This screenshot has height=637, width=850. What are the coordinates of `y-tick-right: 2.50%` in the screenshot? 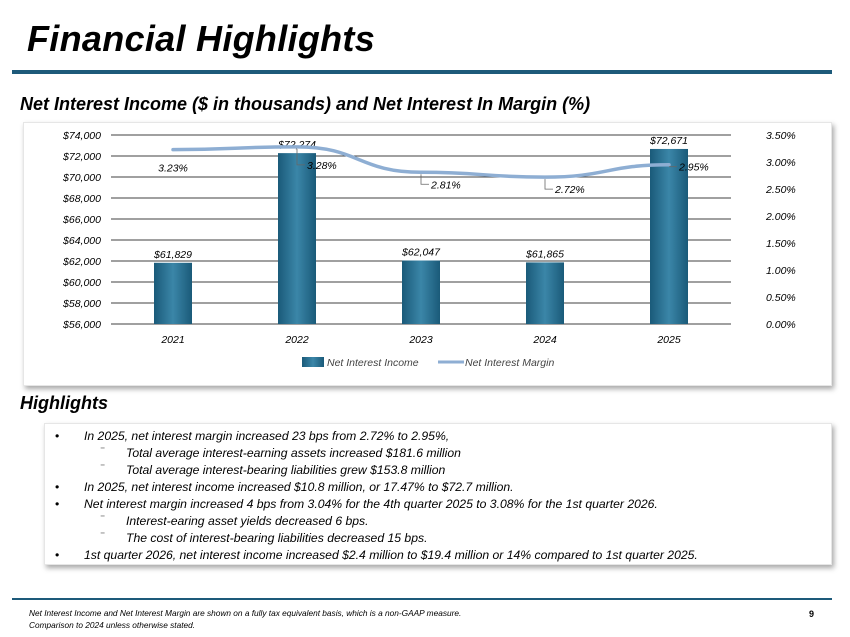 It's located at (780, 190).